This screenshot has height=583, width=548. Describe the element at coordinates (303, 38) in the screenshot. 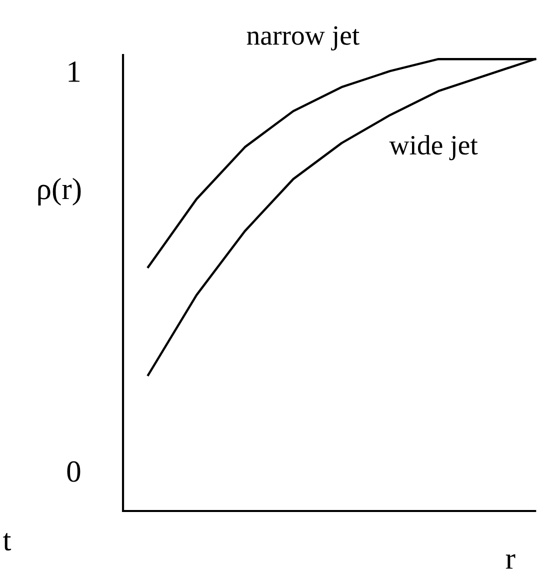

I see `series-label: narrow jet` at that location.